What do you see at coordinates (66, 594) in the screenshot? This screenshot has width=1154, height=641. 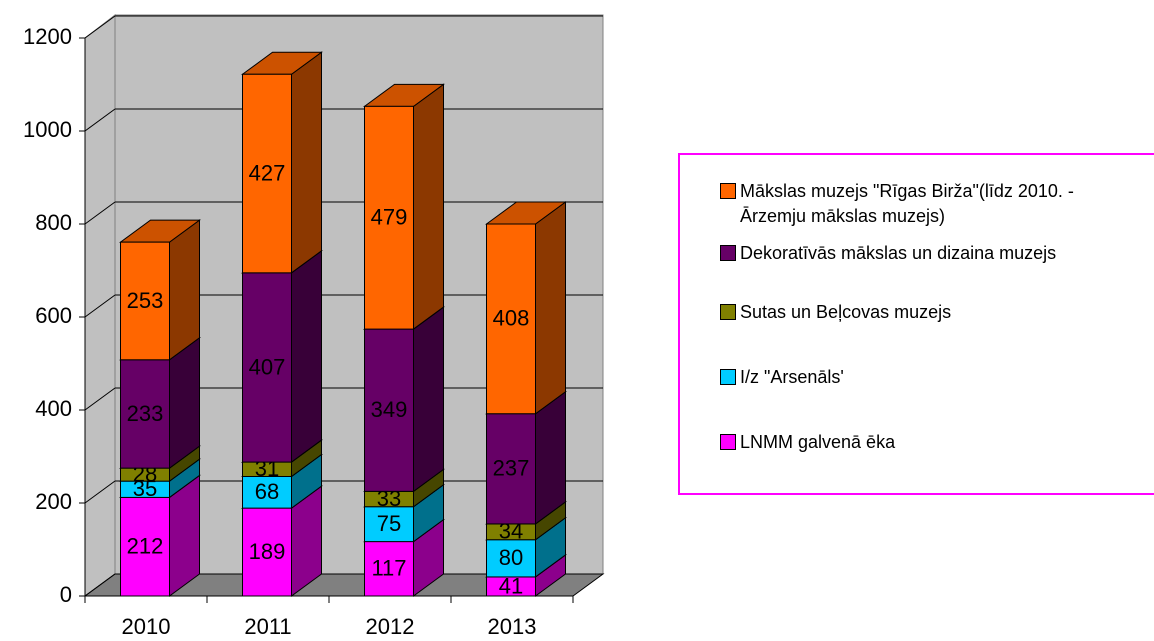 I see `y-tick-label: 0` at bounding box center [66, 594].